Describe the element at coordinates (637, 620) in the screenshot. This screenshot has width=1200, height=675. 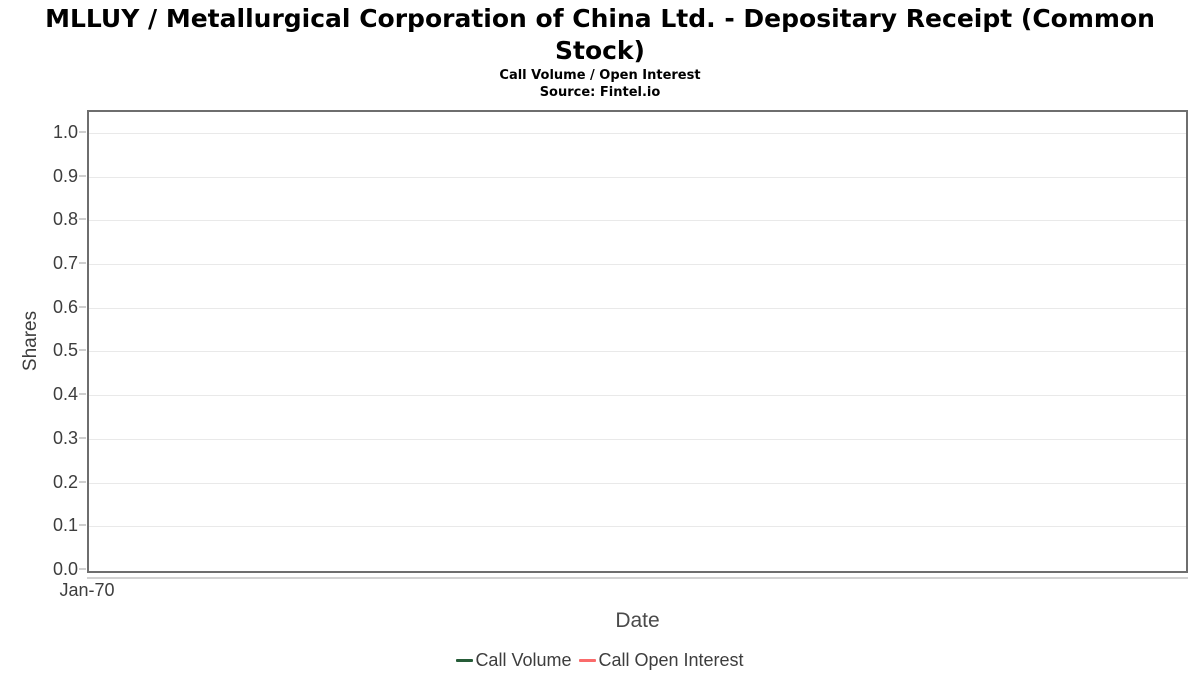
I see `x-axis-title: Date` at that location.